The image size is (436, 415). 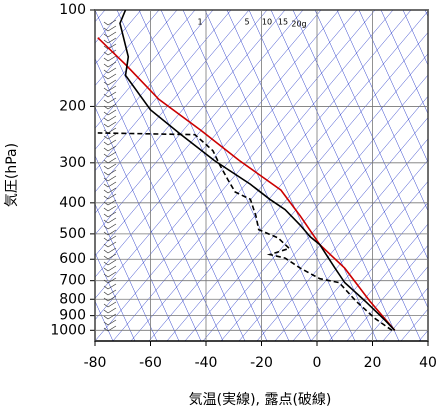 What do you see at coordinates (72, 234) in the screenshot?
I see `y-tick-label: 500` at bounding box center [72, 234].